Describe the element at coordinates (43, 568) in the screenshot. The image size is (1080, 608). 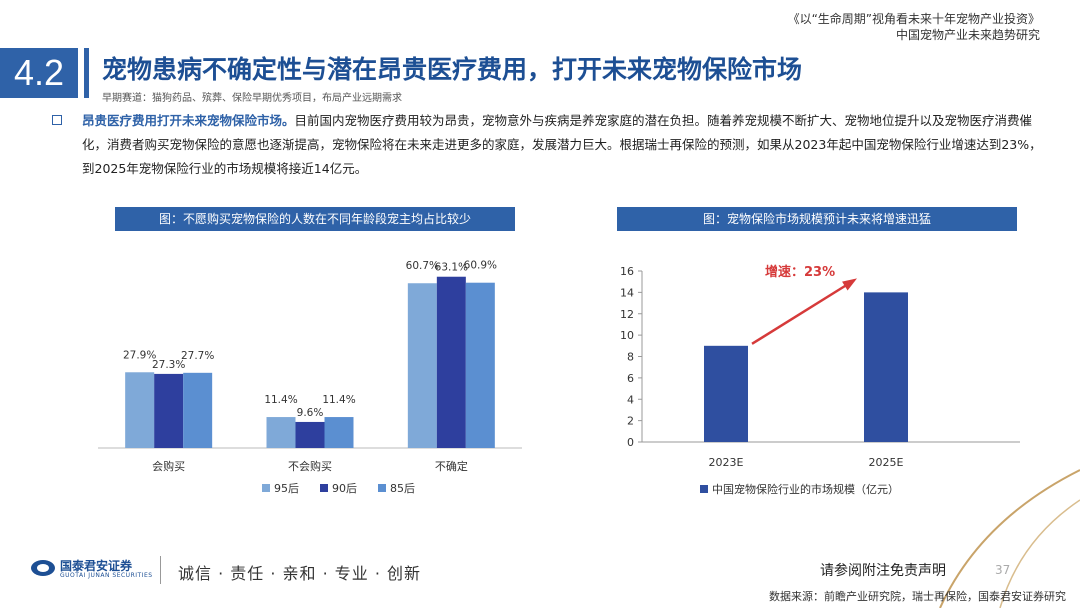
I see `company-logo-icon` at that location.